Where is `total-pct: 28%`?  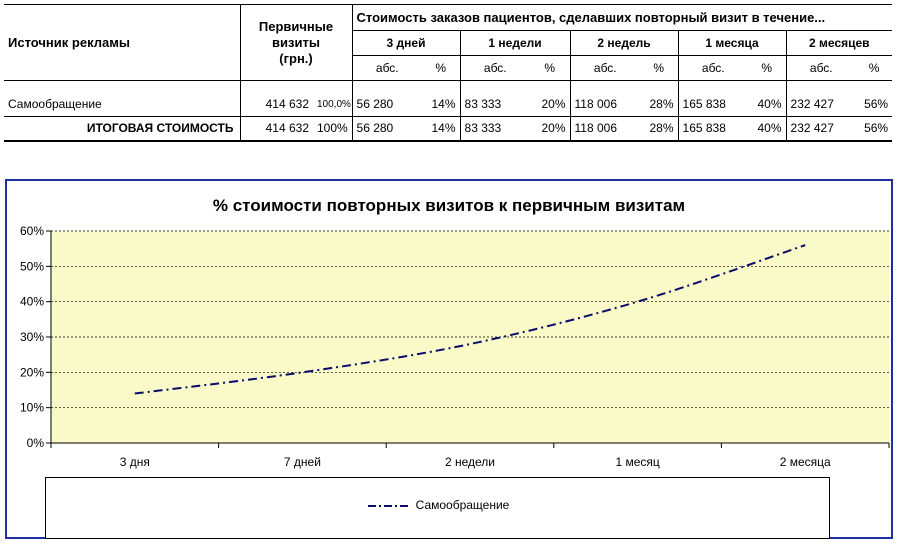
total-pct: 28% is located at coordinates (659, 129).